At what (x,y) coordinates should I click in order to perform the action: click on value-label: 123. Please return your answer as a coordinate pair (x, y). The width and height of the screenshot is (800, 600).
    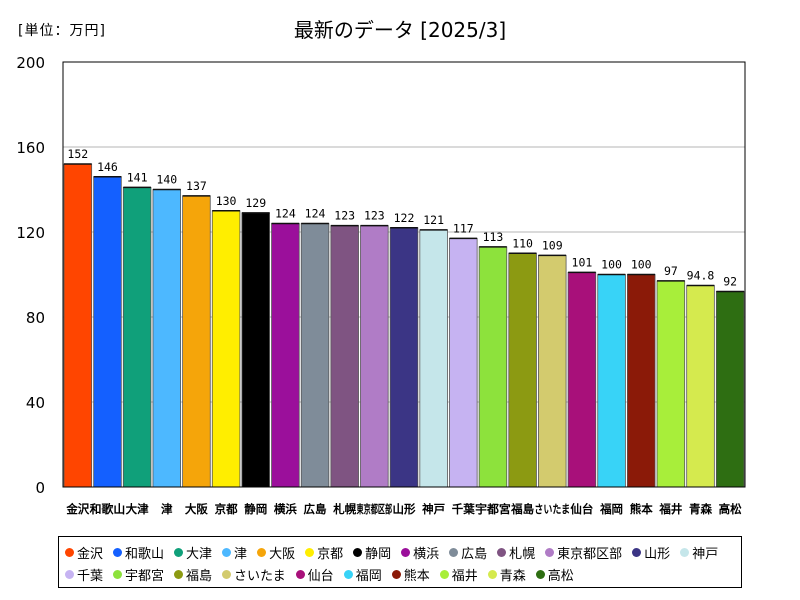
    Looking at the image, I should click on (344, 216).